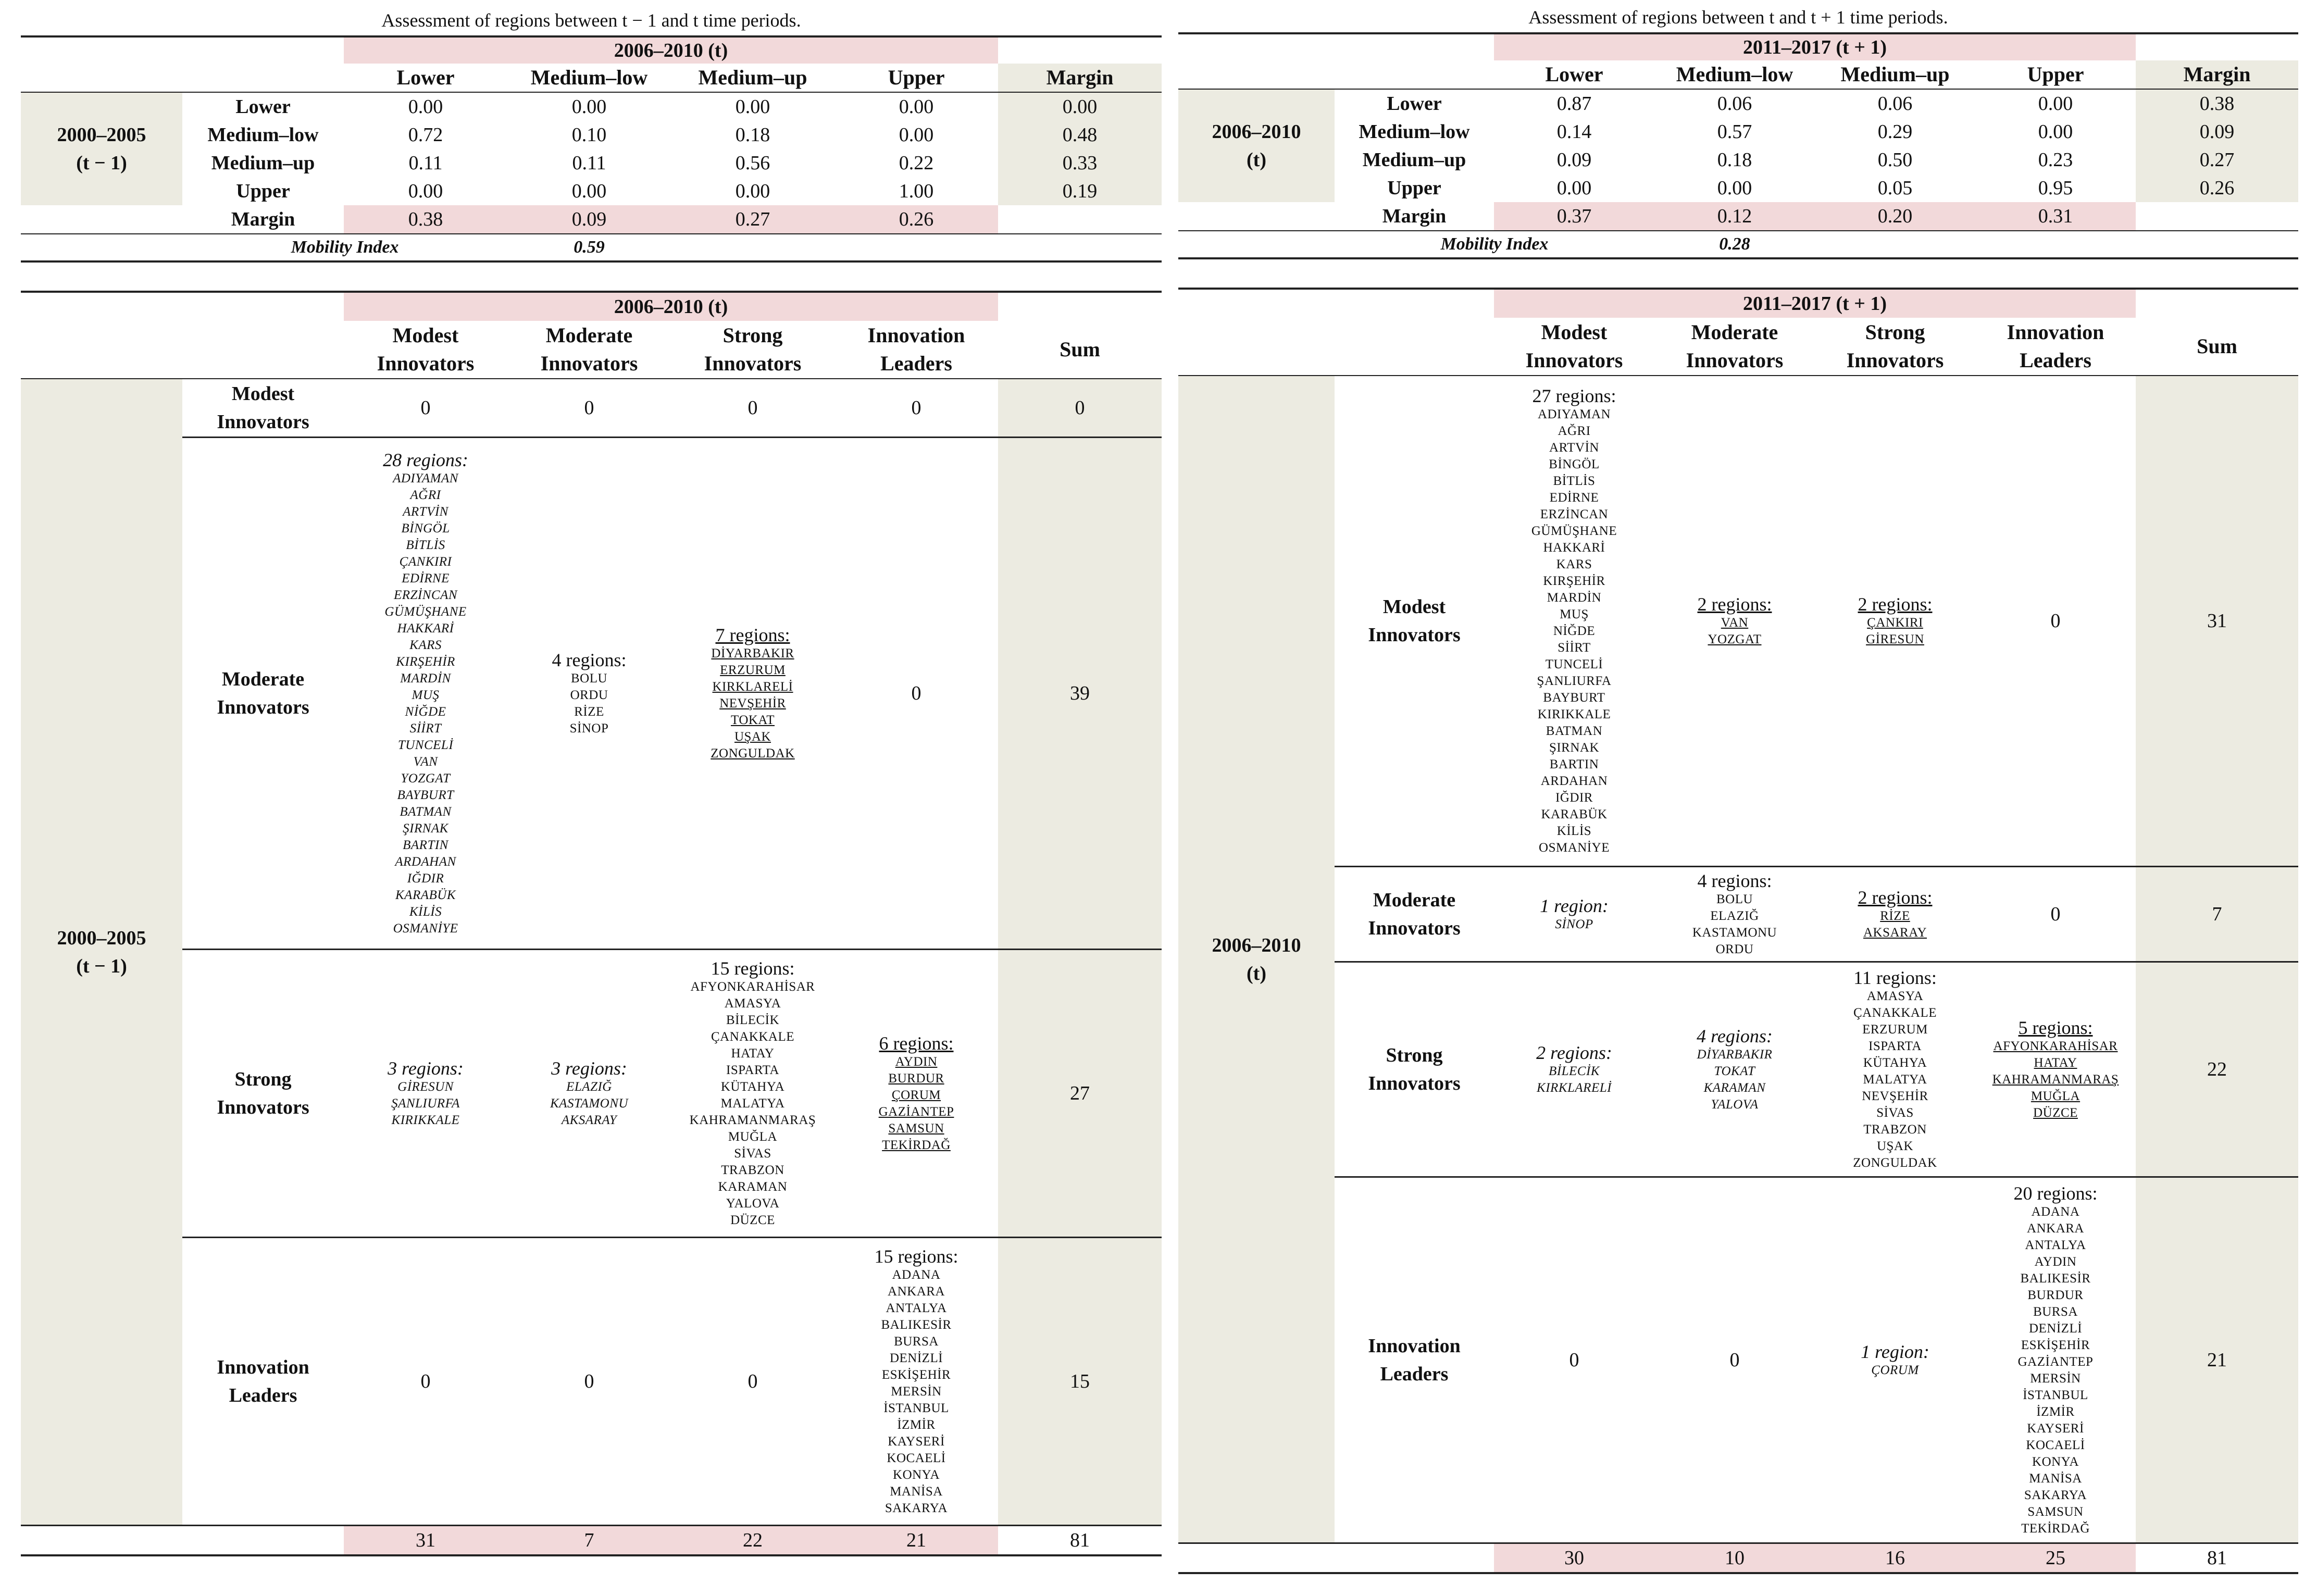  I want to click on region-name: KIRŞEHİR, so click(1574, 581).